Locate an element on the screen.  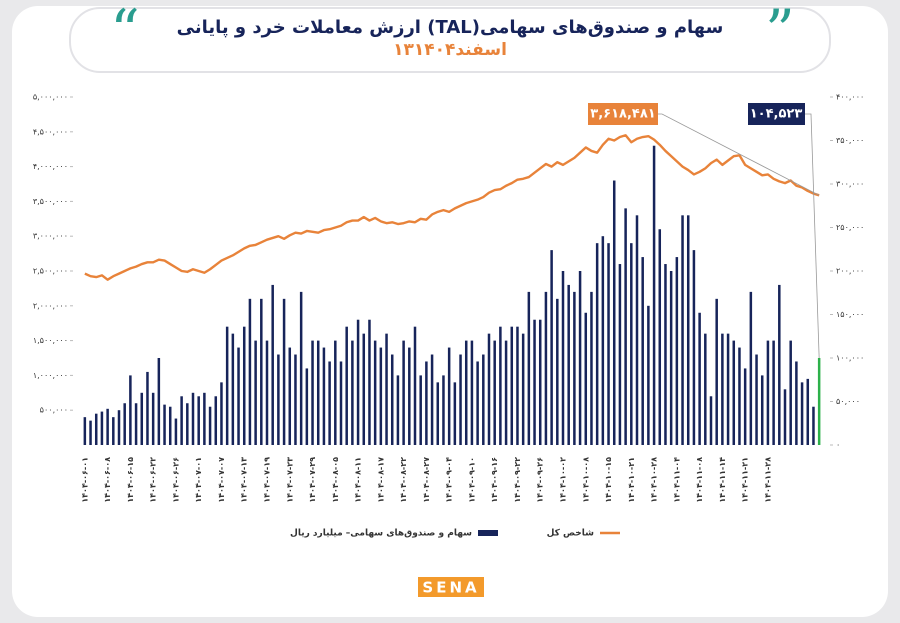
x-tick-label: ۱۴۰۴-۰۹-۱۶ is located at coordinates (494, 480).